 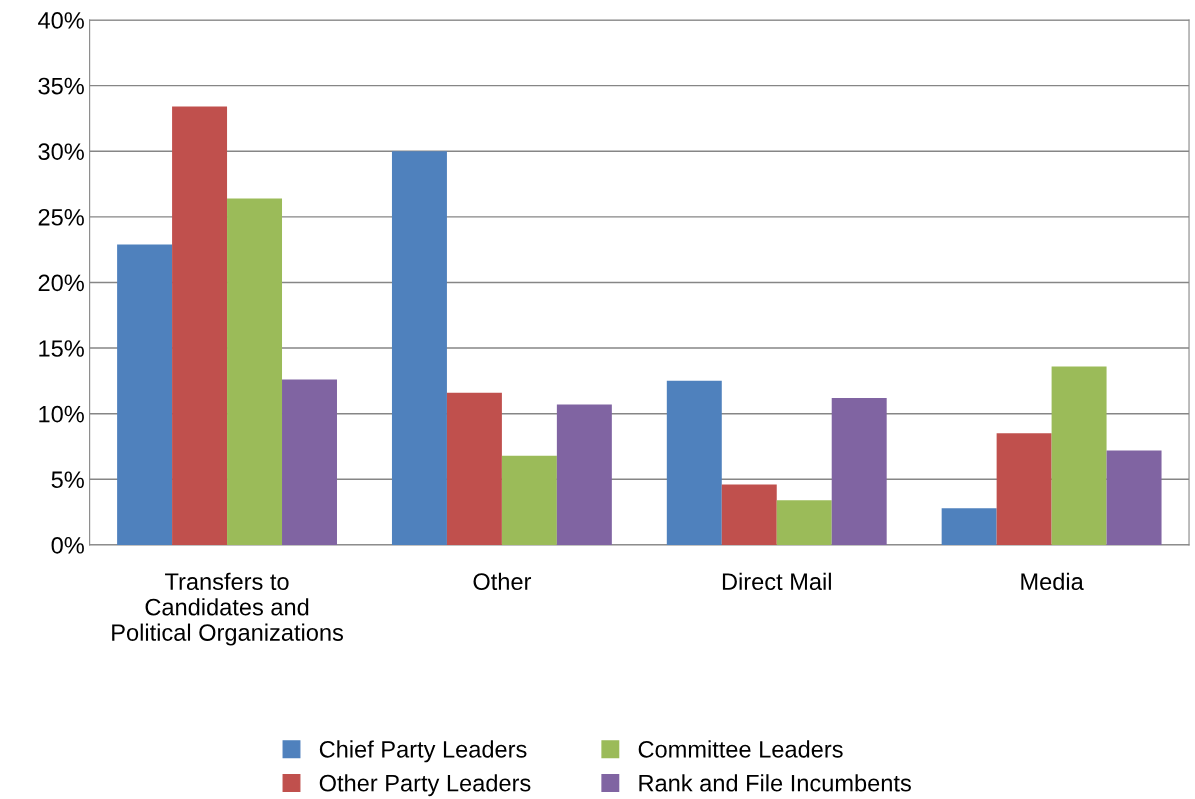 What do you see at coordinates (775, 783) in the screenshot?
I see `legend-label: Rank and File Incumbents` at bounding box center [775, 783].